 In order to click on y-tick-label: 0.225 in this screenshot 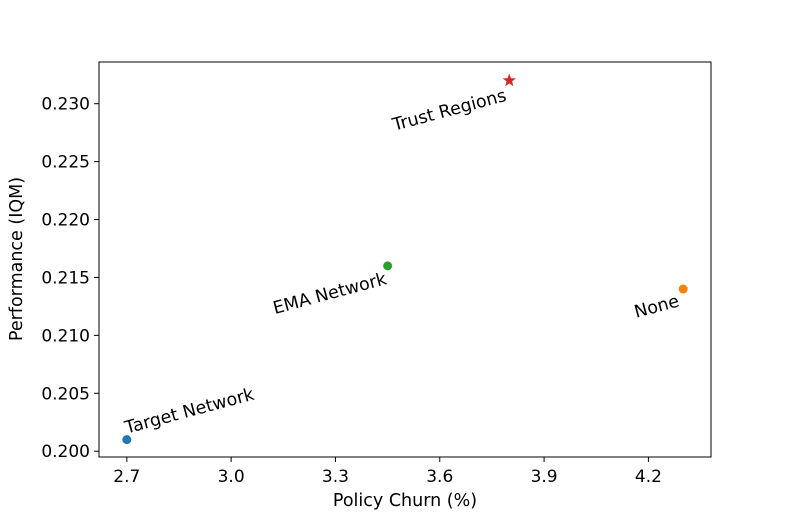, I will do `click(65, 163)`.